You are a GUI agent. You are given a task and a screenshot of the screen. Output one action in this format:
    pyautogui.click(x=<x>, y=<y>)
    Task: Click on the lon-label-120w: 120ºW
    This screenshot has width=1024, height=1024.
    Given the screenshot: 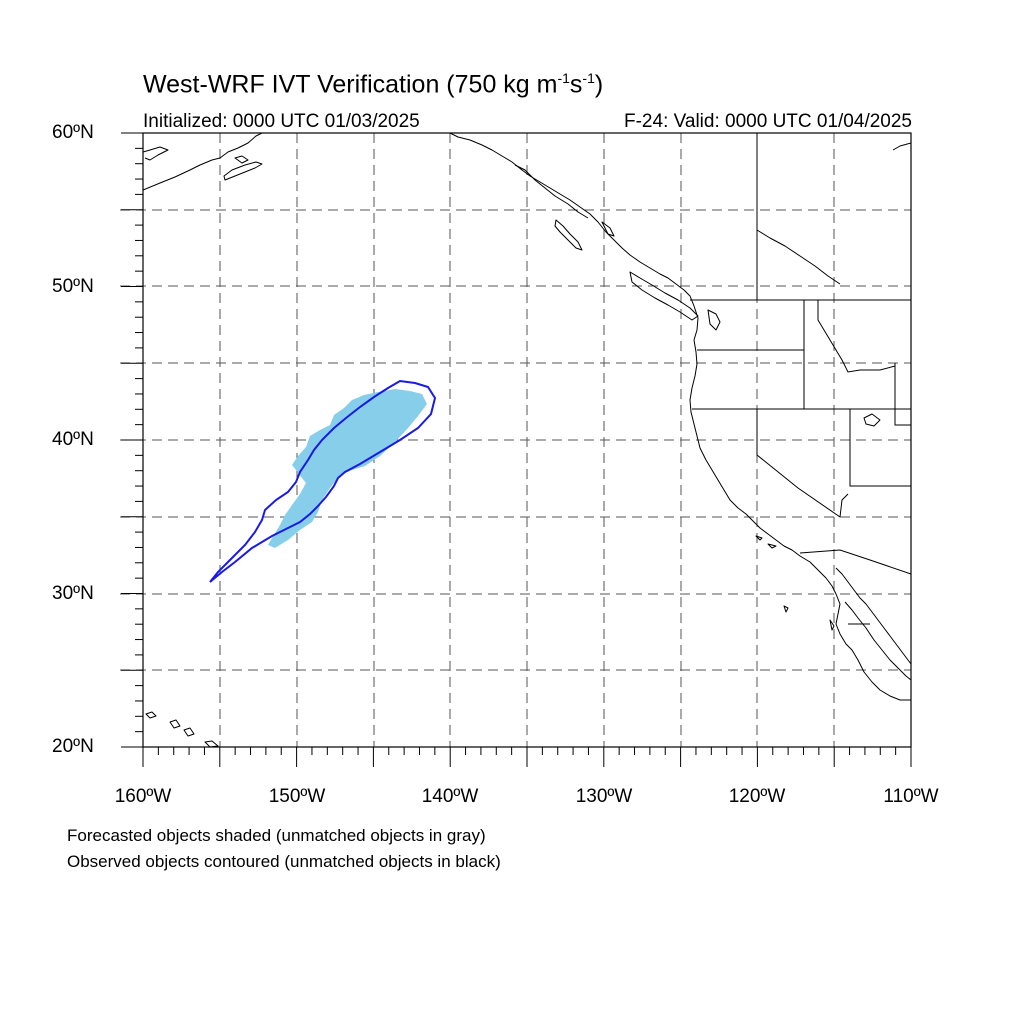 What is the action you would take?
    pyautogui.click(x=757, y=796)
    